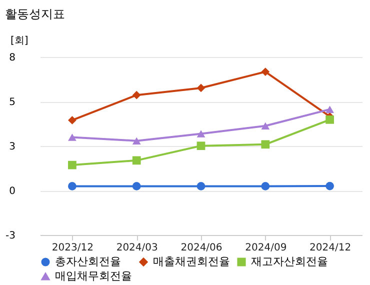 The height and width of the screenshot is (285, 370). Describe the element at coordinates (289, 261) in the screenshot. I see `legend-label: 재고자산회전율` at that location.